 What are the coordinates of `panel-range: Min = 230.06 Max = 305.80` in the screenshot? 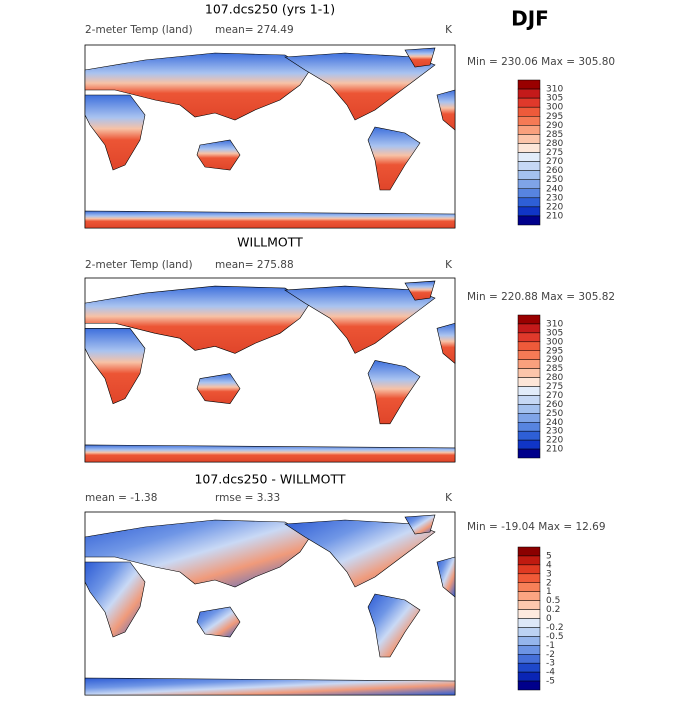 It's located at (541, 62).